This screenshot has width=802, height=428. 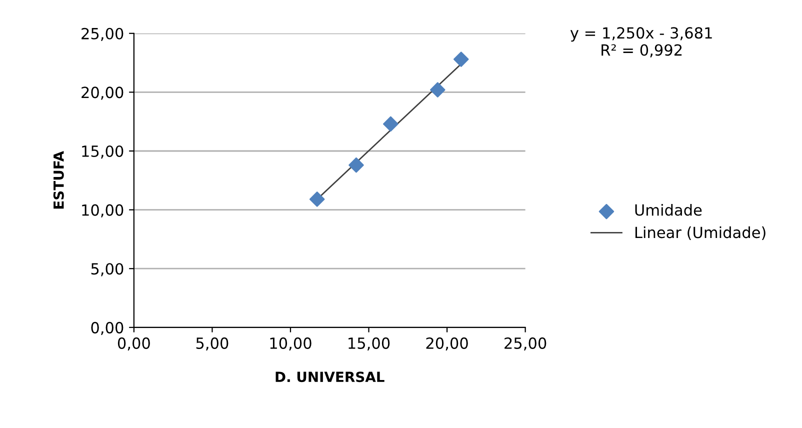 I want to click on y-tick-label: 0,00, so click(x=107, y=328).